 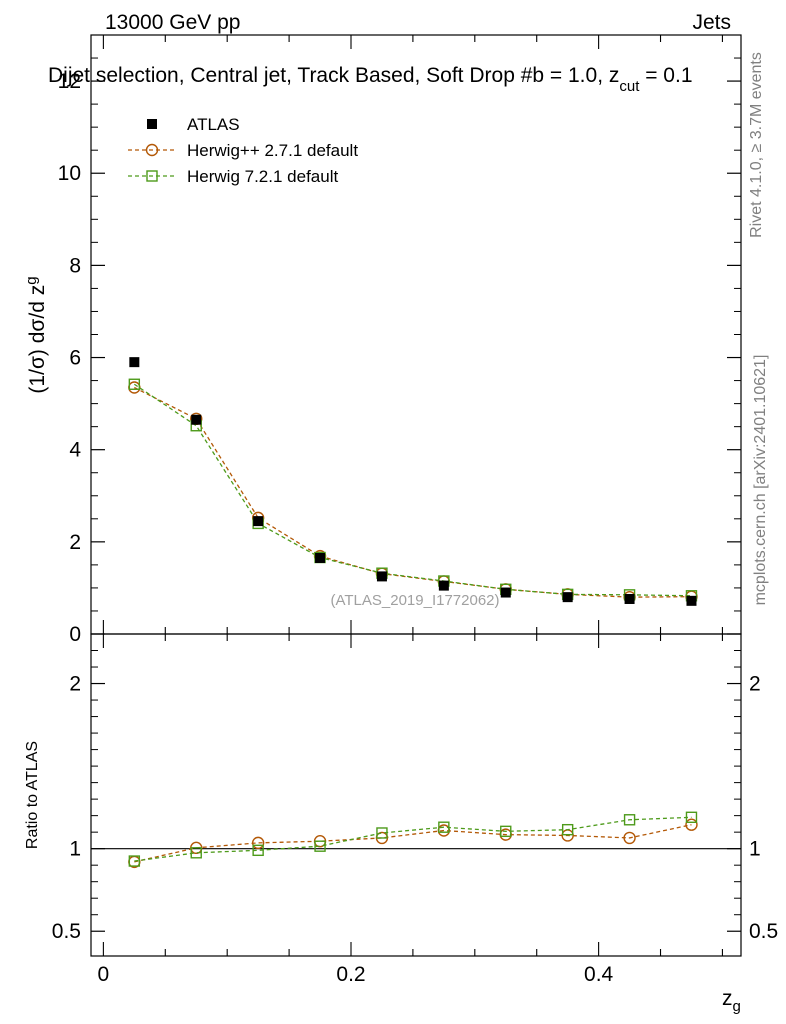 What do you see at coordinates (32, 795) in the screenshot?
I see `ratio-y-axis-label: Ratio to ATLAS` at bounding box center [32, 795].